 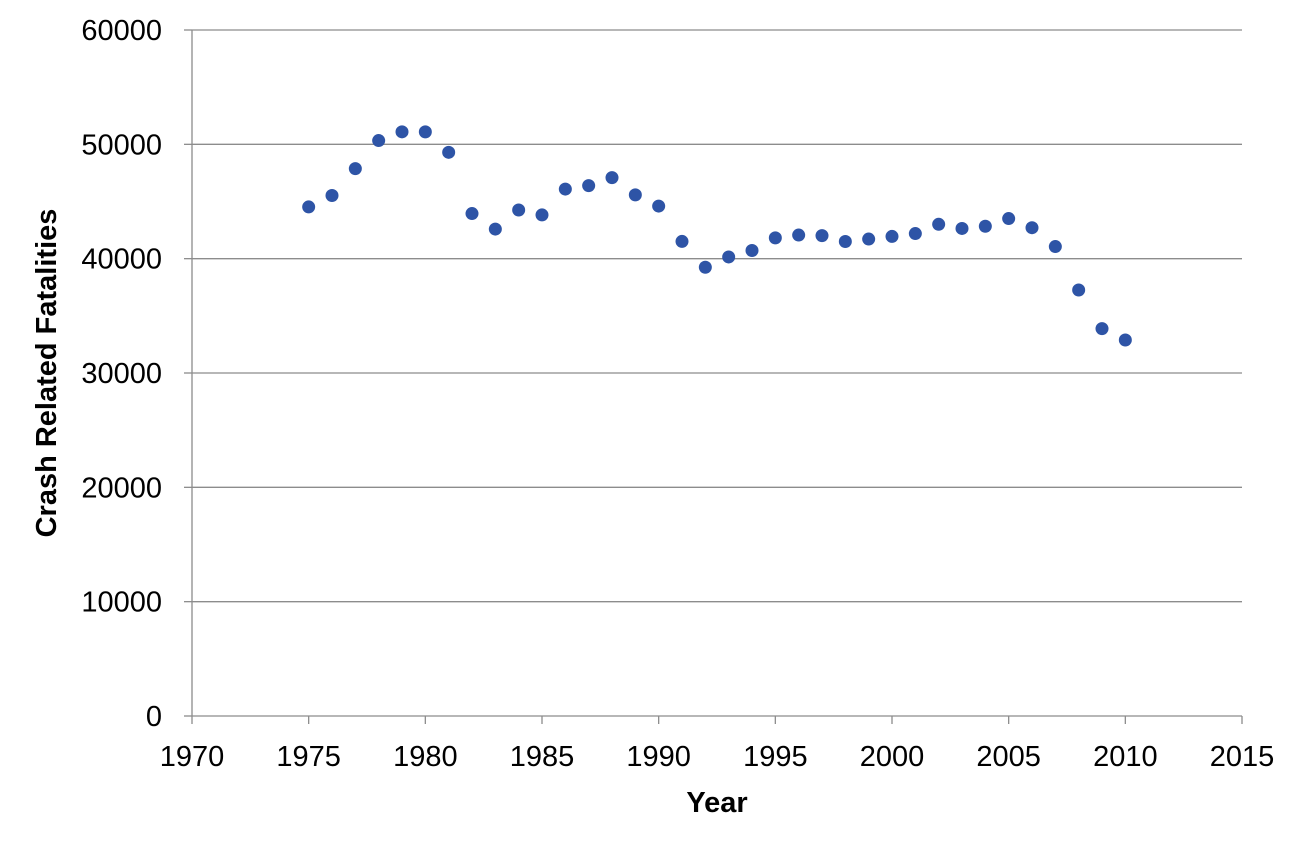 What do you see at coordinates (121, 260) in the screenshot?
I see `y-tick-label: 40000` at bounding box center [121, 260].